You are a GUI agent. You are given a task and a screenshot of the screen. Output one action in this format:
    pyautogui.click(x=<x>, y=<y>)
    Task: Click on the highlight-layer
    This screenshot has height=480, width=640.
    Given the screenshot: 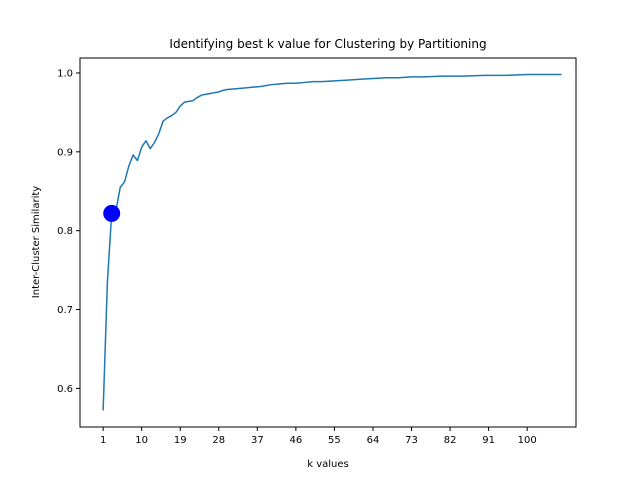 What is the action you would take?
    pyautogui.click(x=112, y=213)
    